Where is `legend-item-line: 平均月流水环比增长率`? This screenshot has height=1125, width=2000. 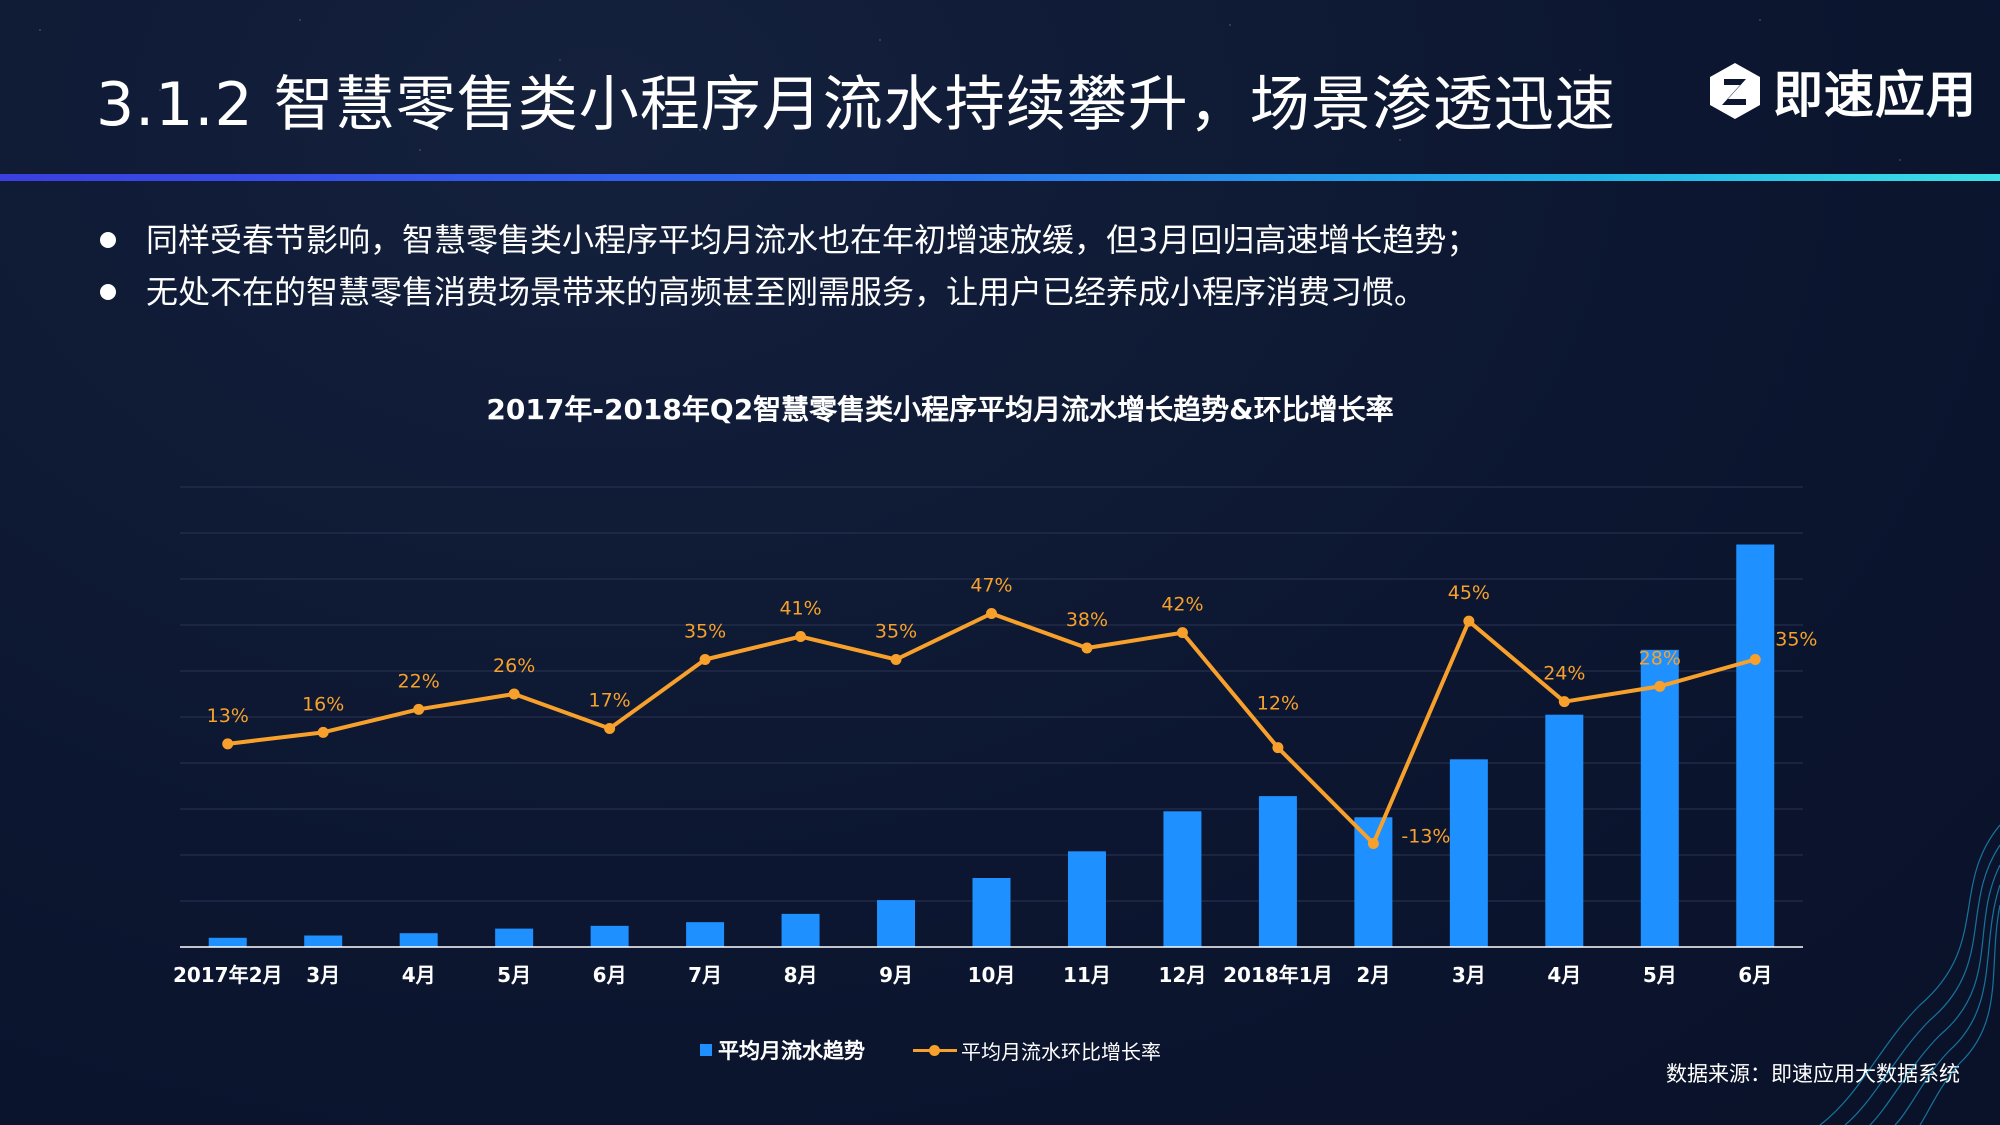 legend-item-line: 平均月流水环比增长率 is located at coordinates (1037, 1050).